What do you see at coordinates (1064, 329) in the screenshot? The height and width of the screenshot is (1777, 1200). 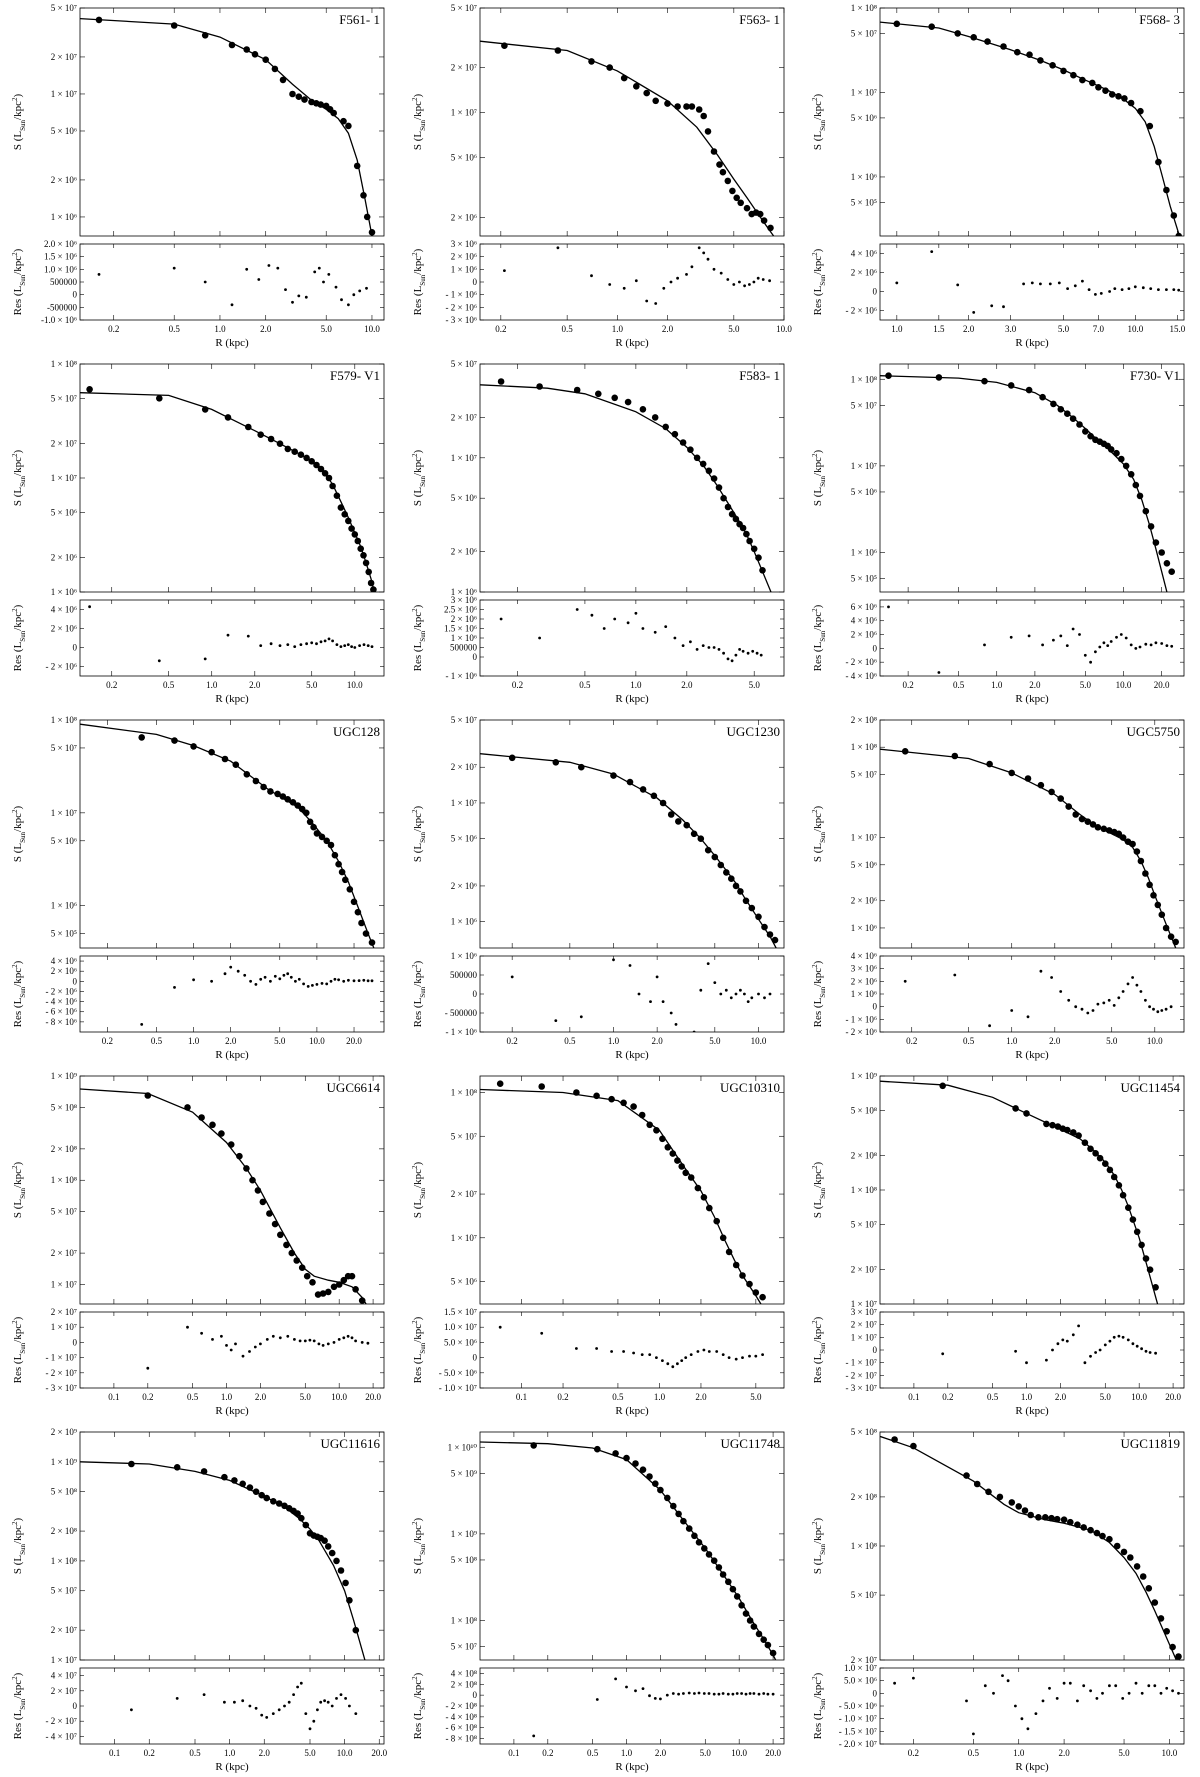 I see `x-tick-label: 5.0` at bounding box center [1064, 329].